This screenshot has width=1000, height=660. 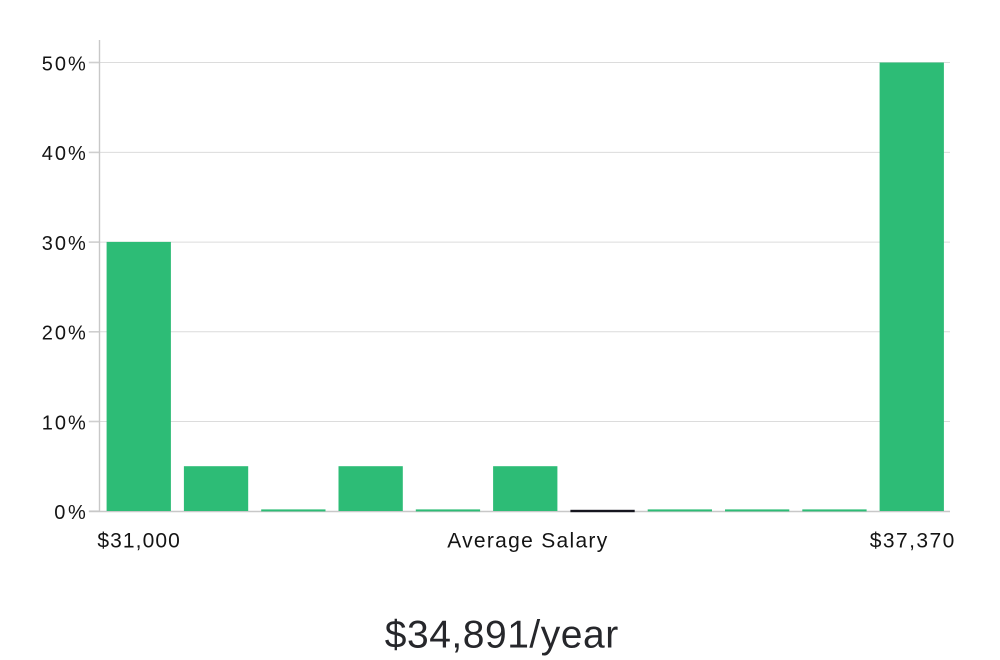 I want to click on svg-text: 10%, so click(x=64, y=423).